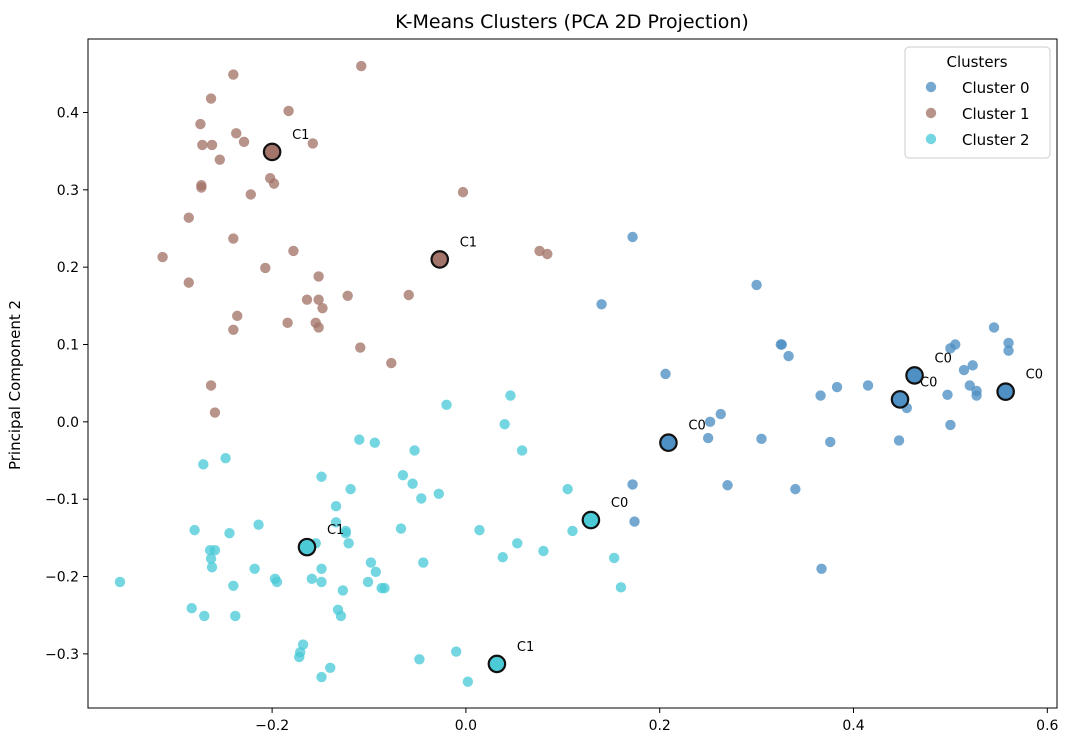 The image size is (1075, 741). I want to click on x-tick-label: 0.4, so click(853, 726).